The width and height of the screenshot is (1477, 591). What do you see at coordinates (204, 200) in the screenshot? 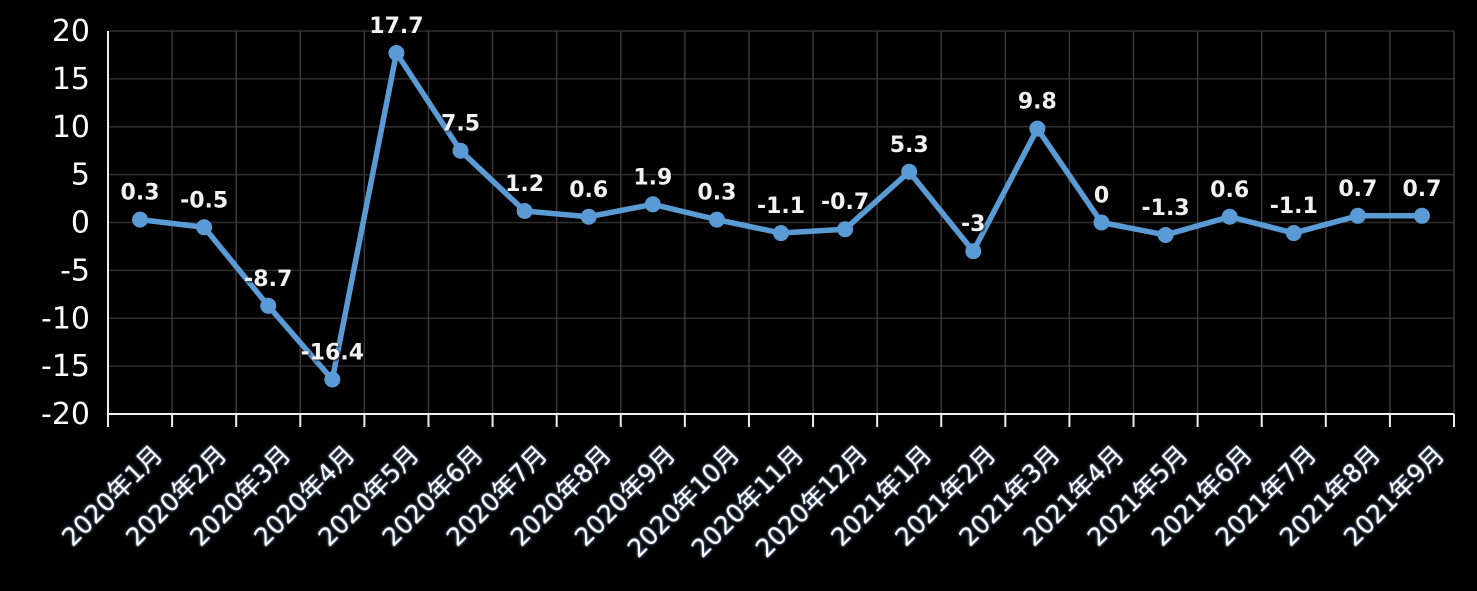
I see `data-point-value-label: -0.5` at bounding box center [204, 200].